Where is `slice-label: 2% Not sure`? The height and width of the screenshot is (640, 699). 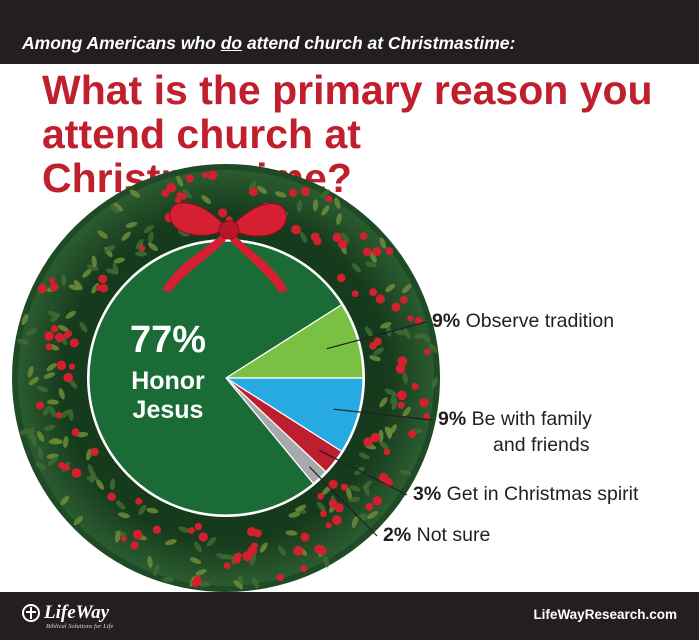
slice-label: 2% Not sure is located at coordinates (436, 535).